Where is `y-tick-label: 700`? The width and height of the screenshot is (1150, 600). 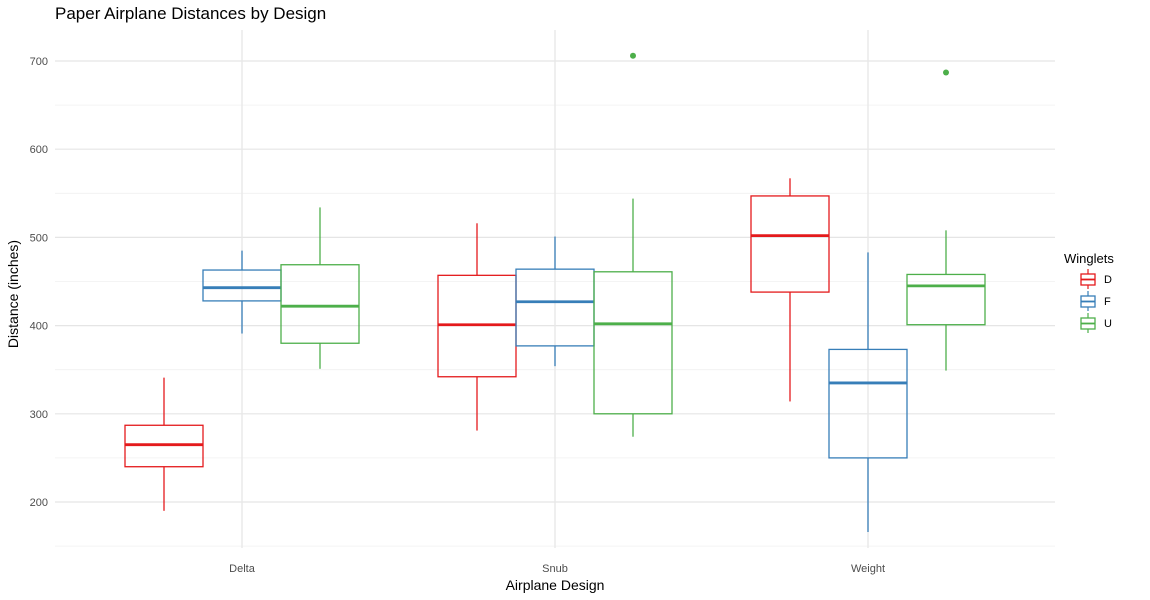
y-tick-label: 700 is located at coordinates (39, 62).